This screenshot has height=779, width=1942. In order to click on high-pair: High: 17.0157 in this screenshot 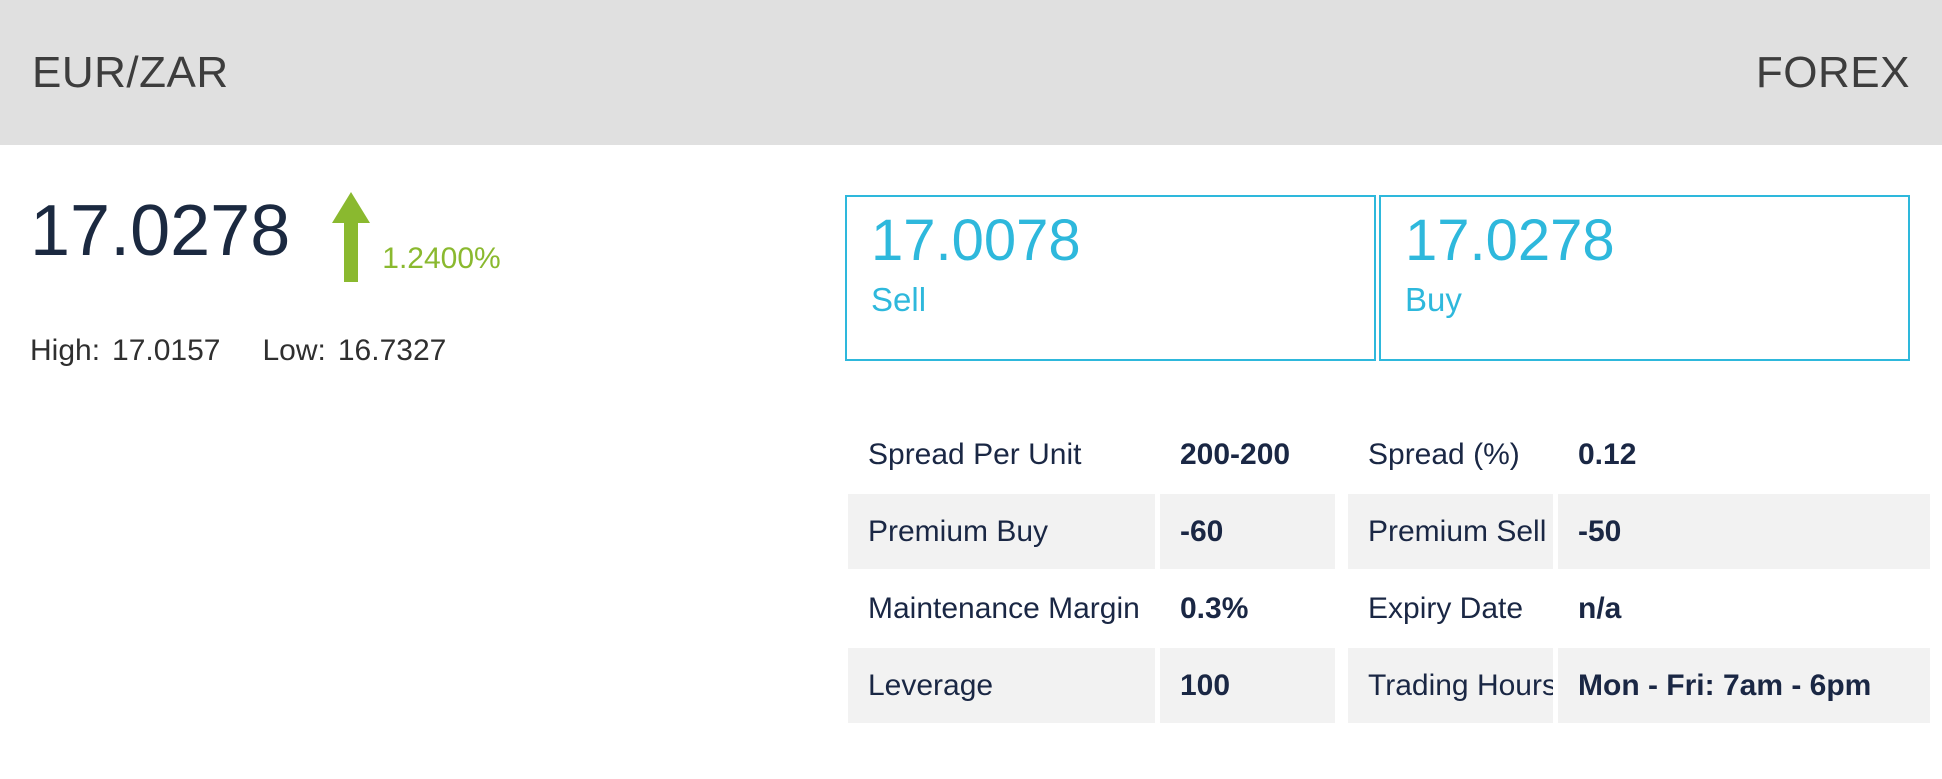, I will do `click(125, 351)`.